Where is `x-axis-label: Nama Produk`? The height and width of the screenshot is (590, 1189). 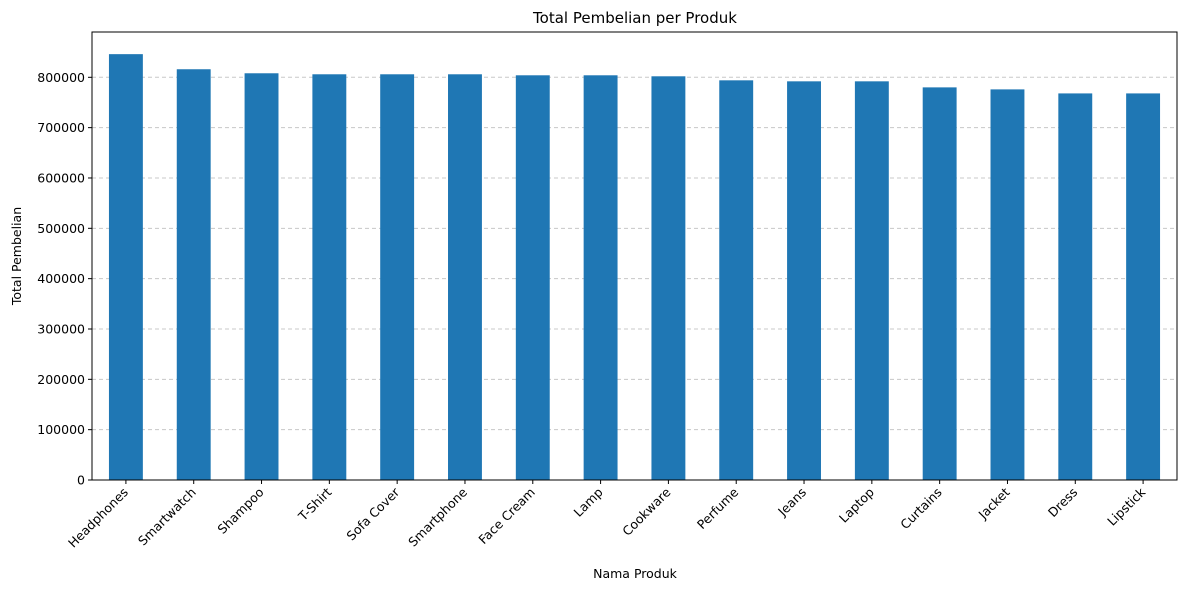
x-axis-label: Nama Produk is located at coordinates (635, 573).